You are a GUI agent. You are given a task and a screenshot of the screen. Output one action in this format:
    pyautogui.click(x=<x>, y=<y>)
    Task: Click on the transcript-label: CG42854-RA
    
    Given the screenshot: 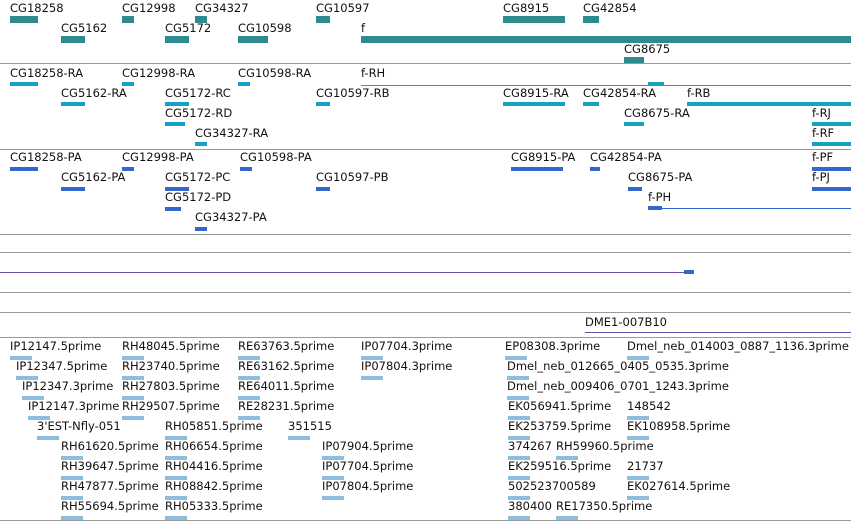 What is the action you would take?
    pyautogui.click(x=620, y=93)
    